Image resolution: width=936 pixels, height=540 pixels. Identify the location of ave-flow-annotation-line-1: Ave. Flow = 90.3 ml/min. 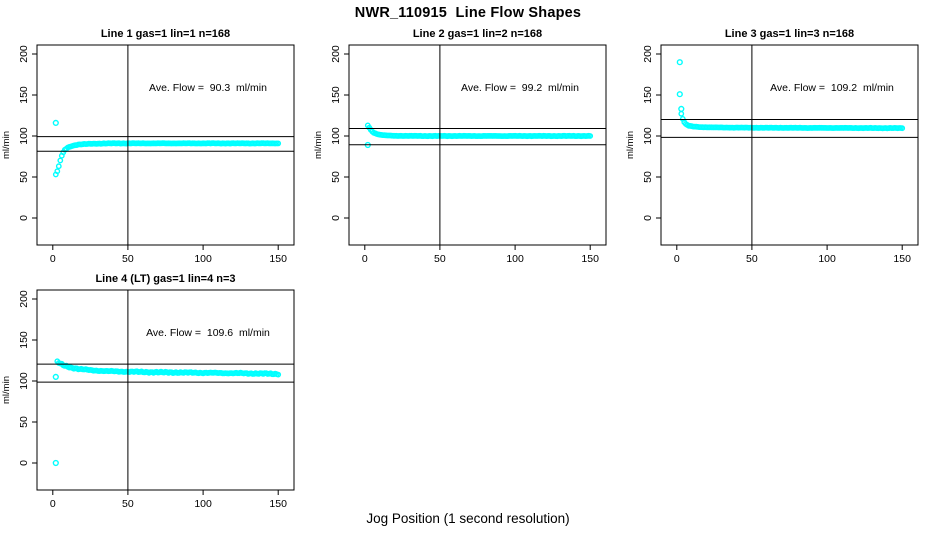
(208, 88).